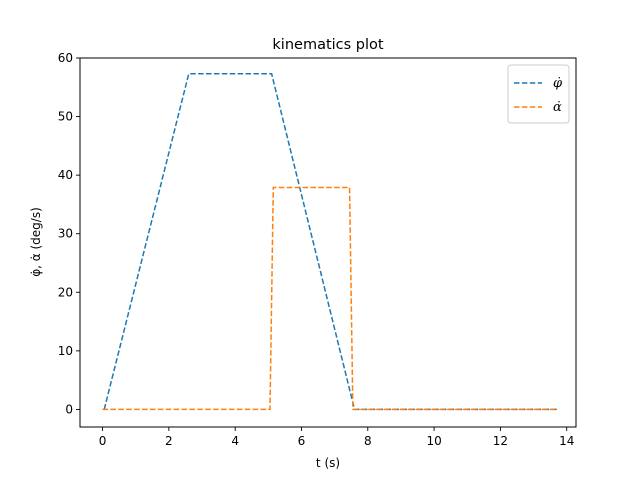  What do you see at coordinates (65, 58) in the screenshot?
I see `y-tick-label: 60` at bounding box center [65, 58].